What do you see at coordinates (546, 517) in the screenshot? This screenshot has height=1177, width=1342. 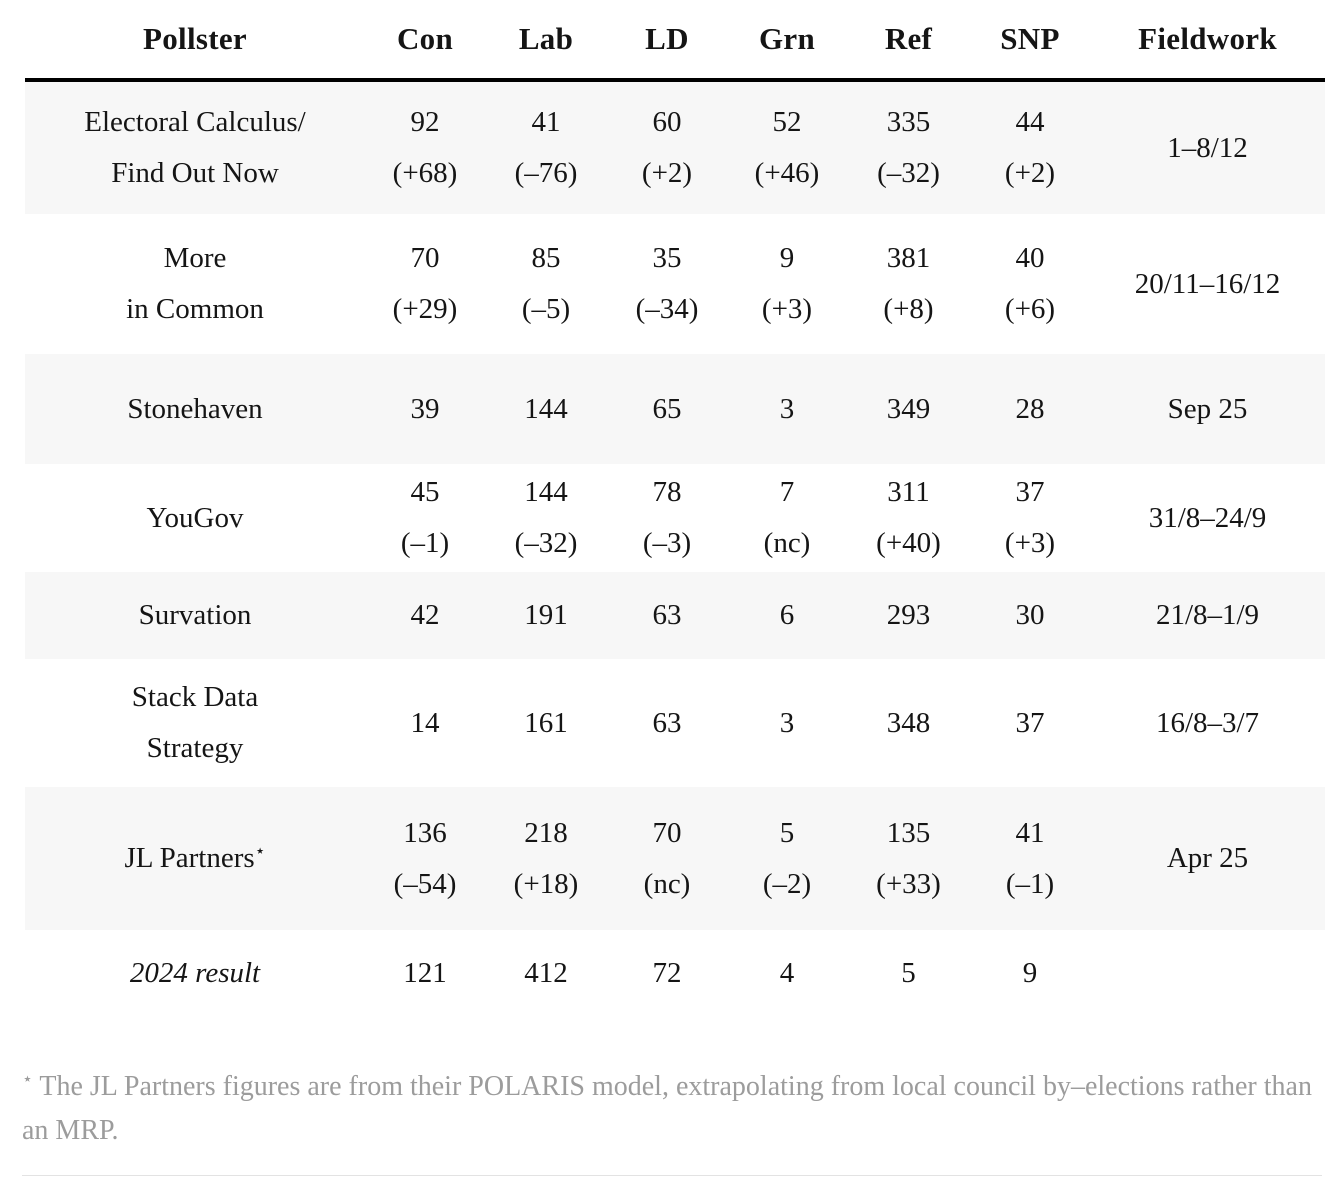 I see `lab-cell: 144 (–32)` at bounding box center [546, 517].